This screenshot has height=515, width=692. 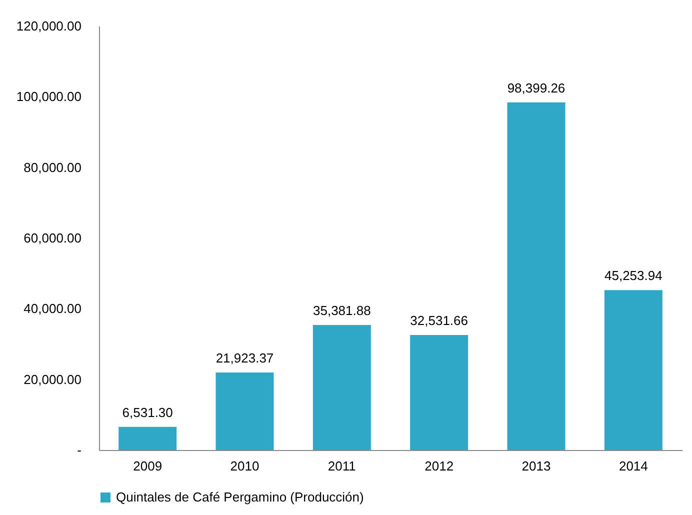 I want to click on x-tick-label: 2013, so click(x=536, y=466).